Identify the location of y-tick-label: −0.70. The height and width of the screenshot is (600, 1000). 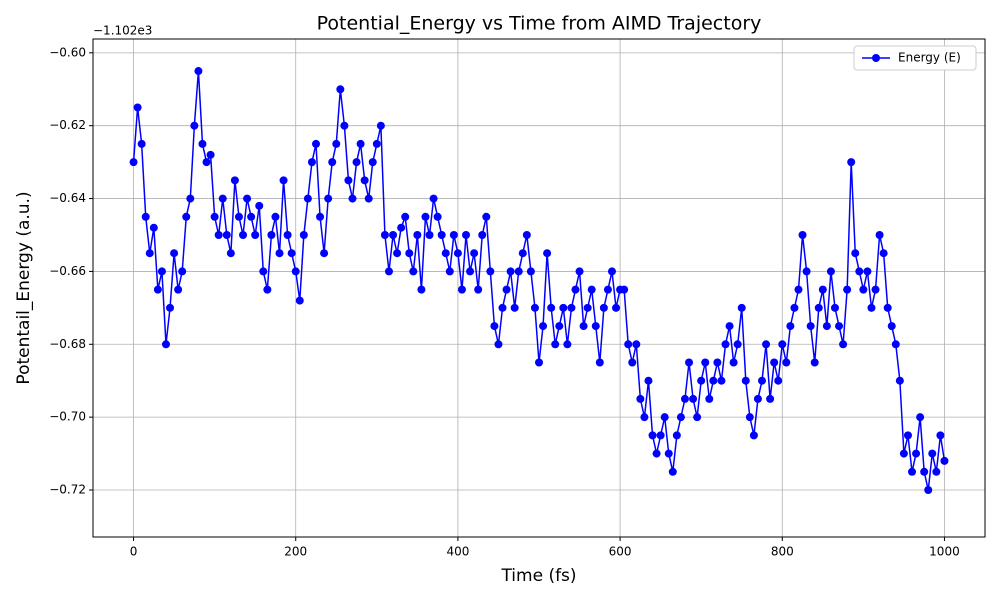
(67, 417).